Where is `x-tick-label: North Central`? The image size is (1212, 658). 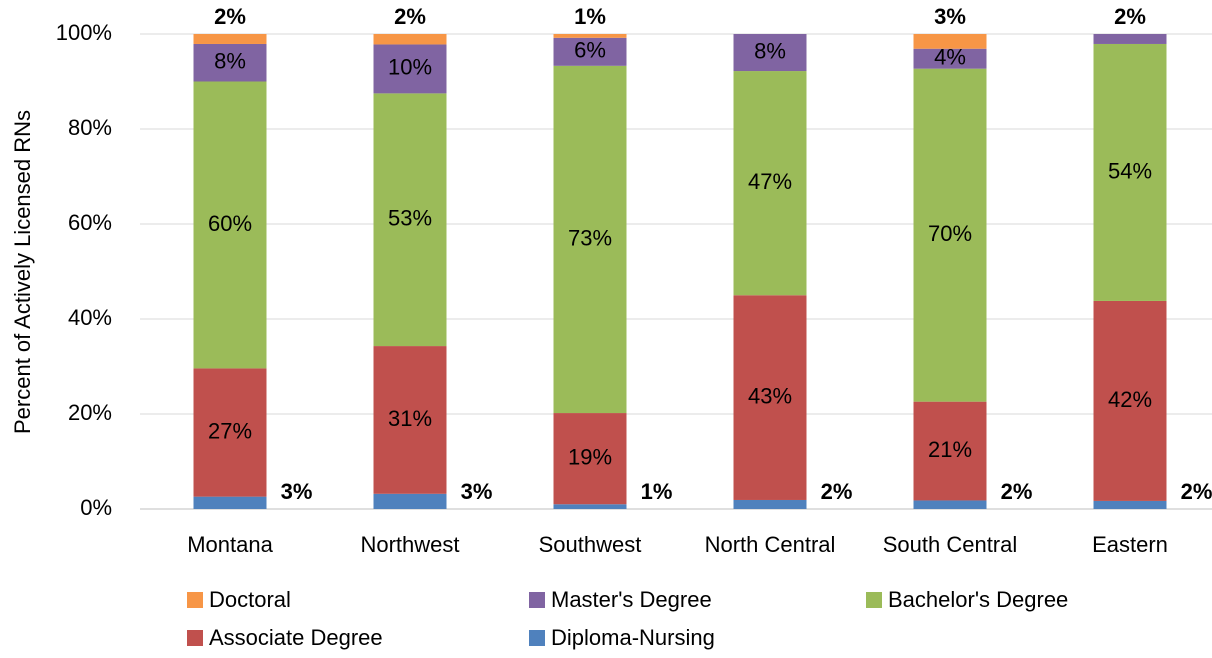
x-tick-label: North Central is located at coordinates (770, 544).